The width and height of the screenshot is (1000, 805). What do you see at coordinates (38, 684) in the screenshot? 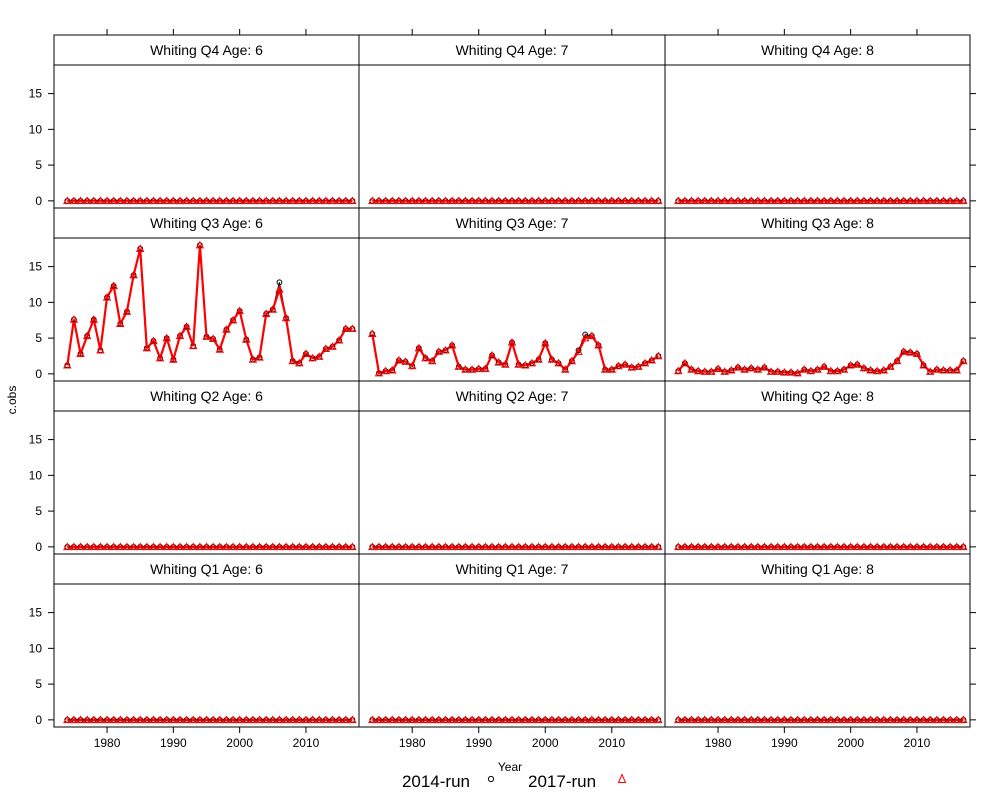
I see `y-tick-label: 5` at bounding box center [38, 684].